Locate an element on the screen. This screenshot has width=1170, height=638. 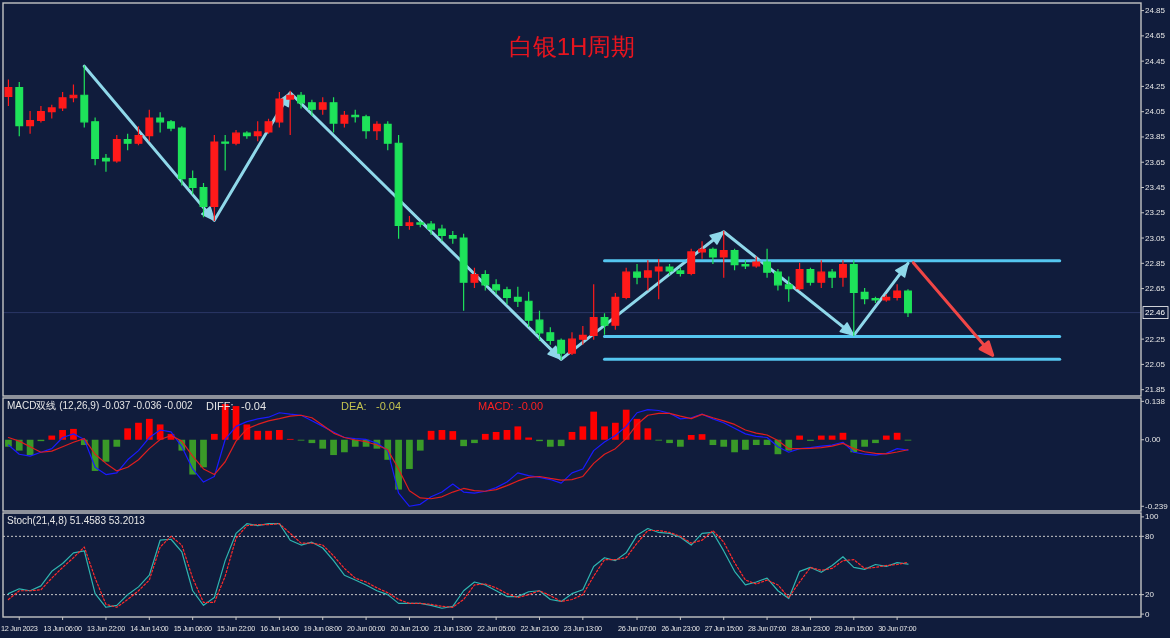
annotation: -0.04 is located at coordinates (254, 406).